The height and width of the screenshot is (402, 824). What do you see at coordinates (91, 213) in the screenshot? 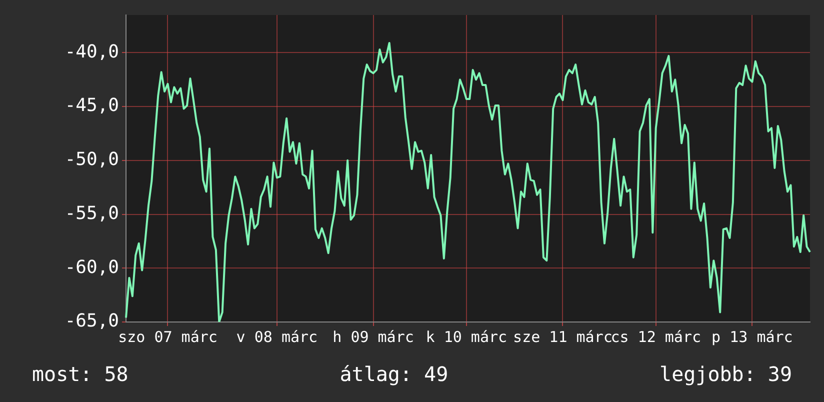
I see `y-tick-label: -55,0` at bounding box center [91, 213].